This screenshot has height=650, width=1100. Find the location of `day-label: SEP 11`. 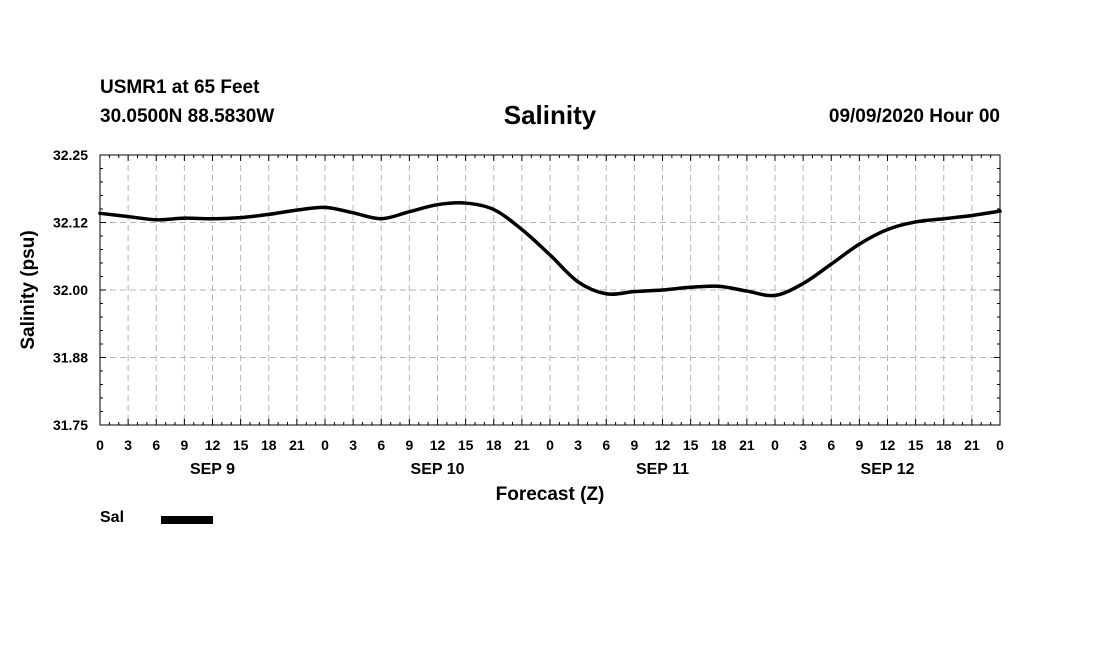

day-label: SEP 11 is located at coordinates (662, 469).